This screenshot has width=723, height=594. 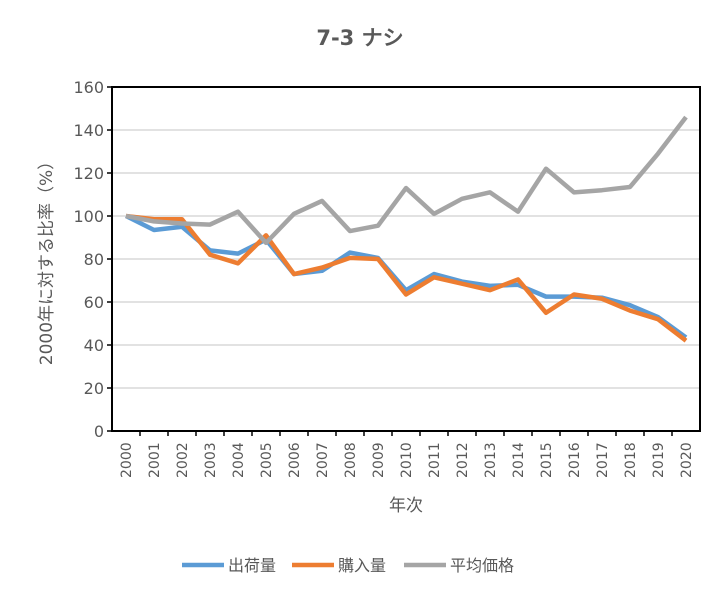 I want to click on y-tick-label: 80, so click(x=94, y=259).